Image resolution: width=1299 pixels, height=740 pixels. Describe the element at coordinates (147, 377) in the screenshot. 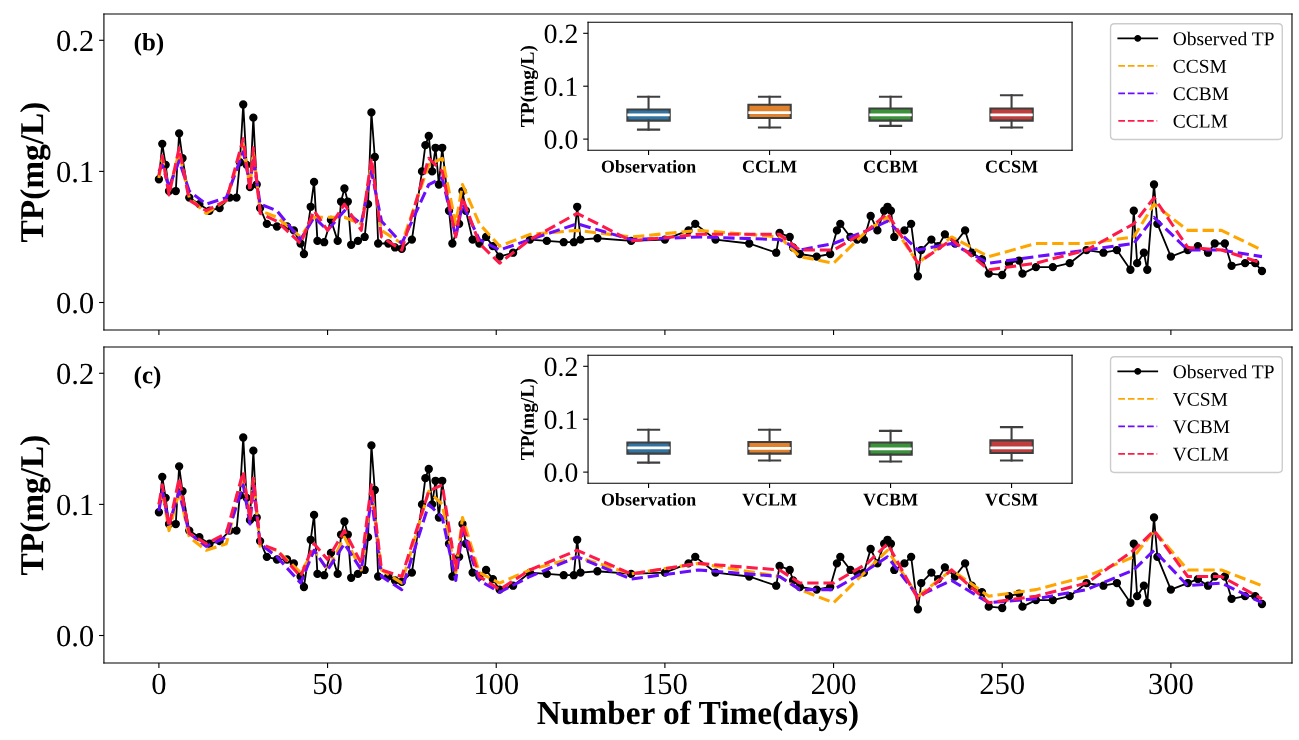

I see `annotation: (c)` at that location.